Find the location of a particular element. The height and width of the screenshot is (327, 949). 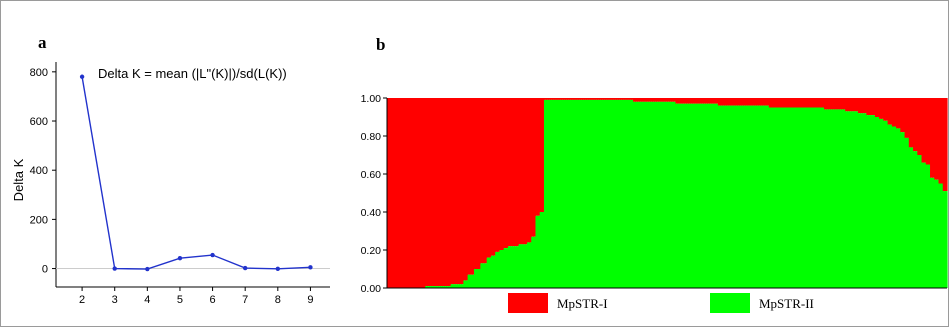

y-tick-label-b: 1.00 is located at coordinates (371, 99).